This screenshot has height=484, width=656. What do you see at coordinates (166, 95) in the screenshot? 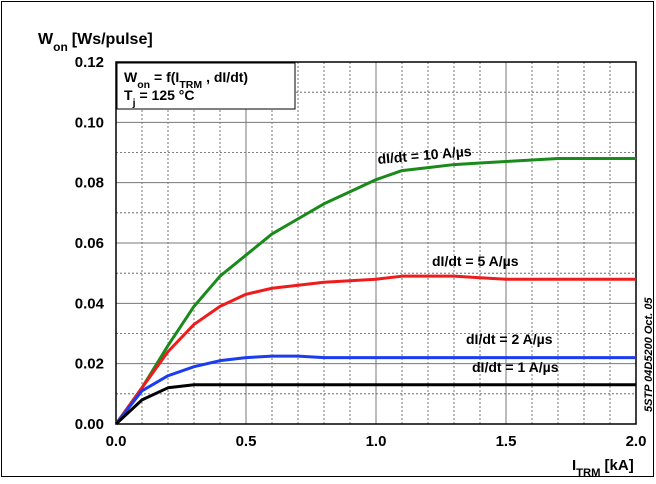
I see `label-part: = 125 °C` at bounding box center [166, 95].